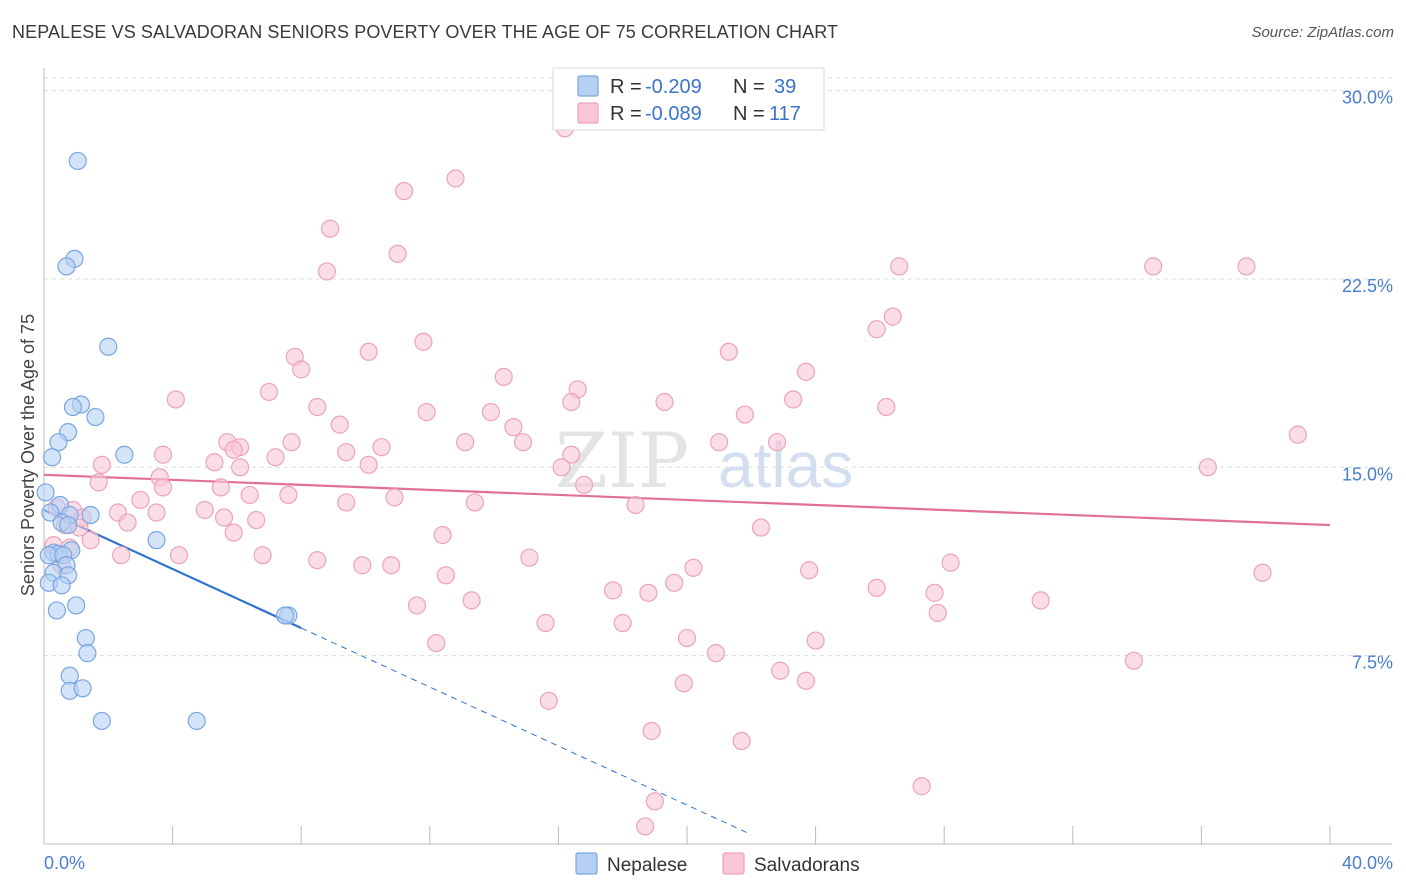  I want to click on series-legend: Nepalese Salvadorans, so click(717, 864).